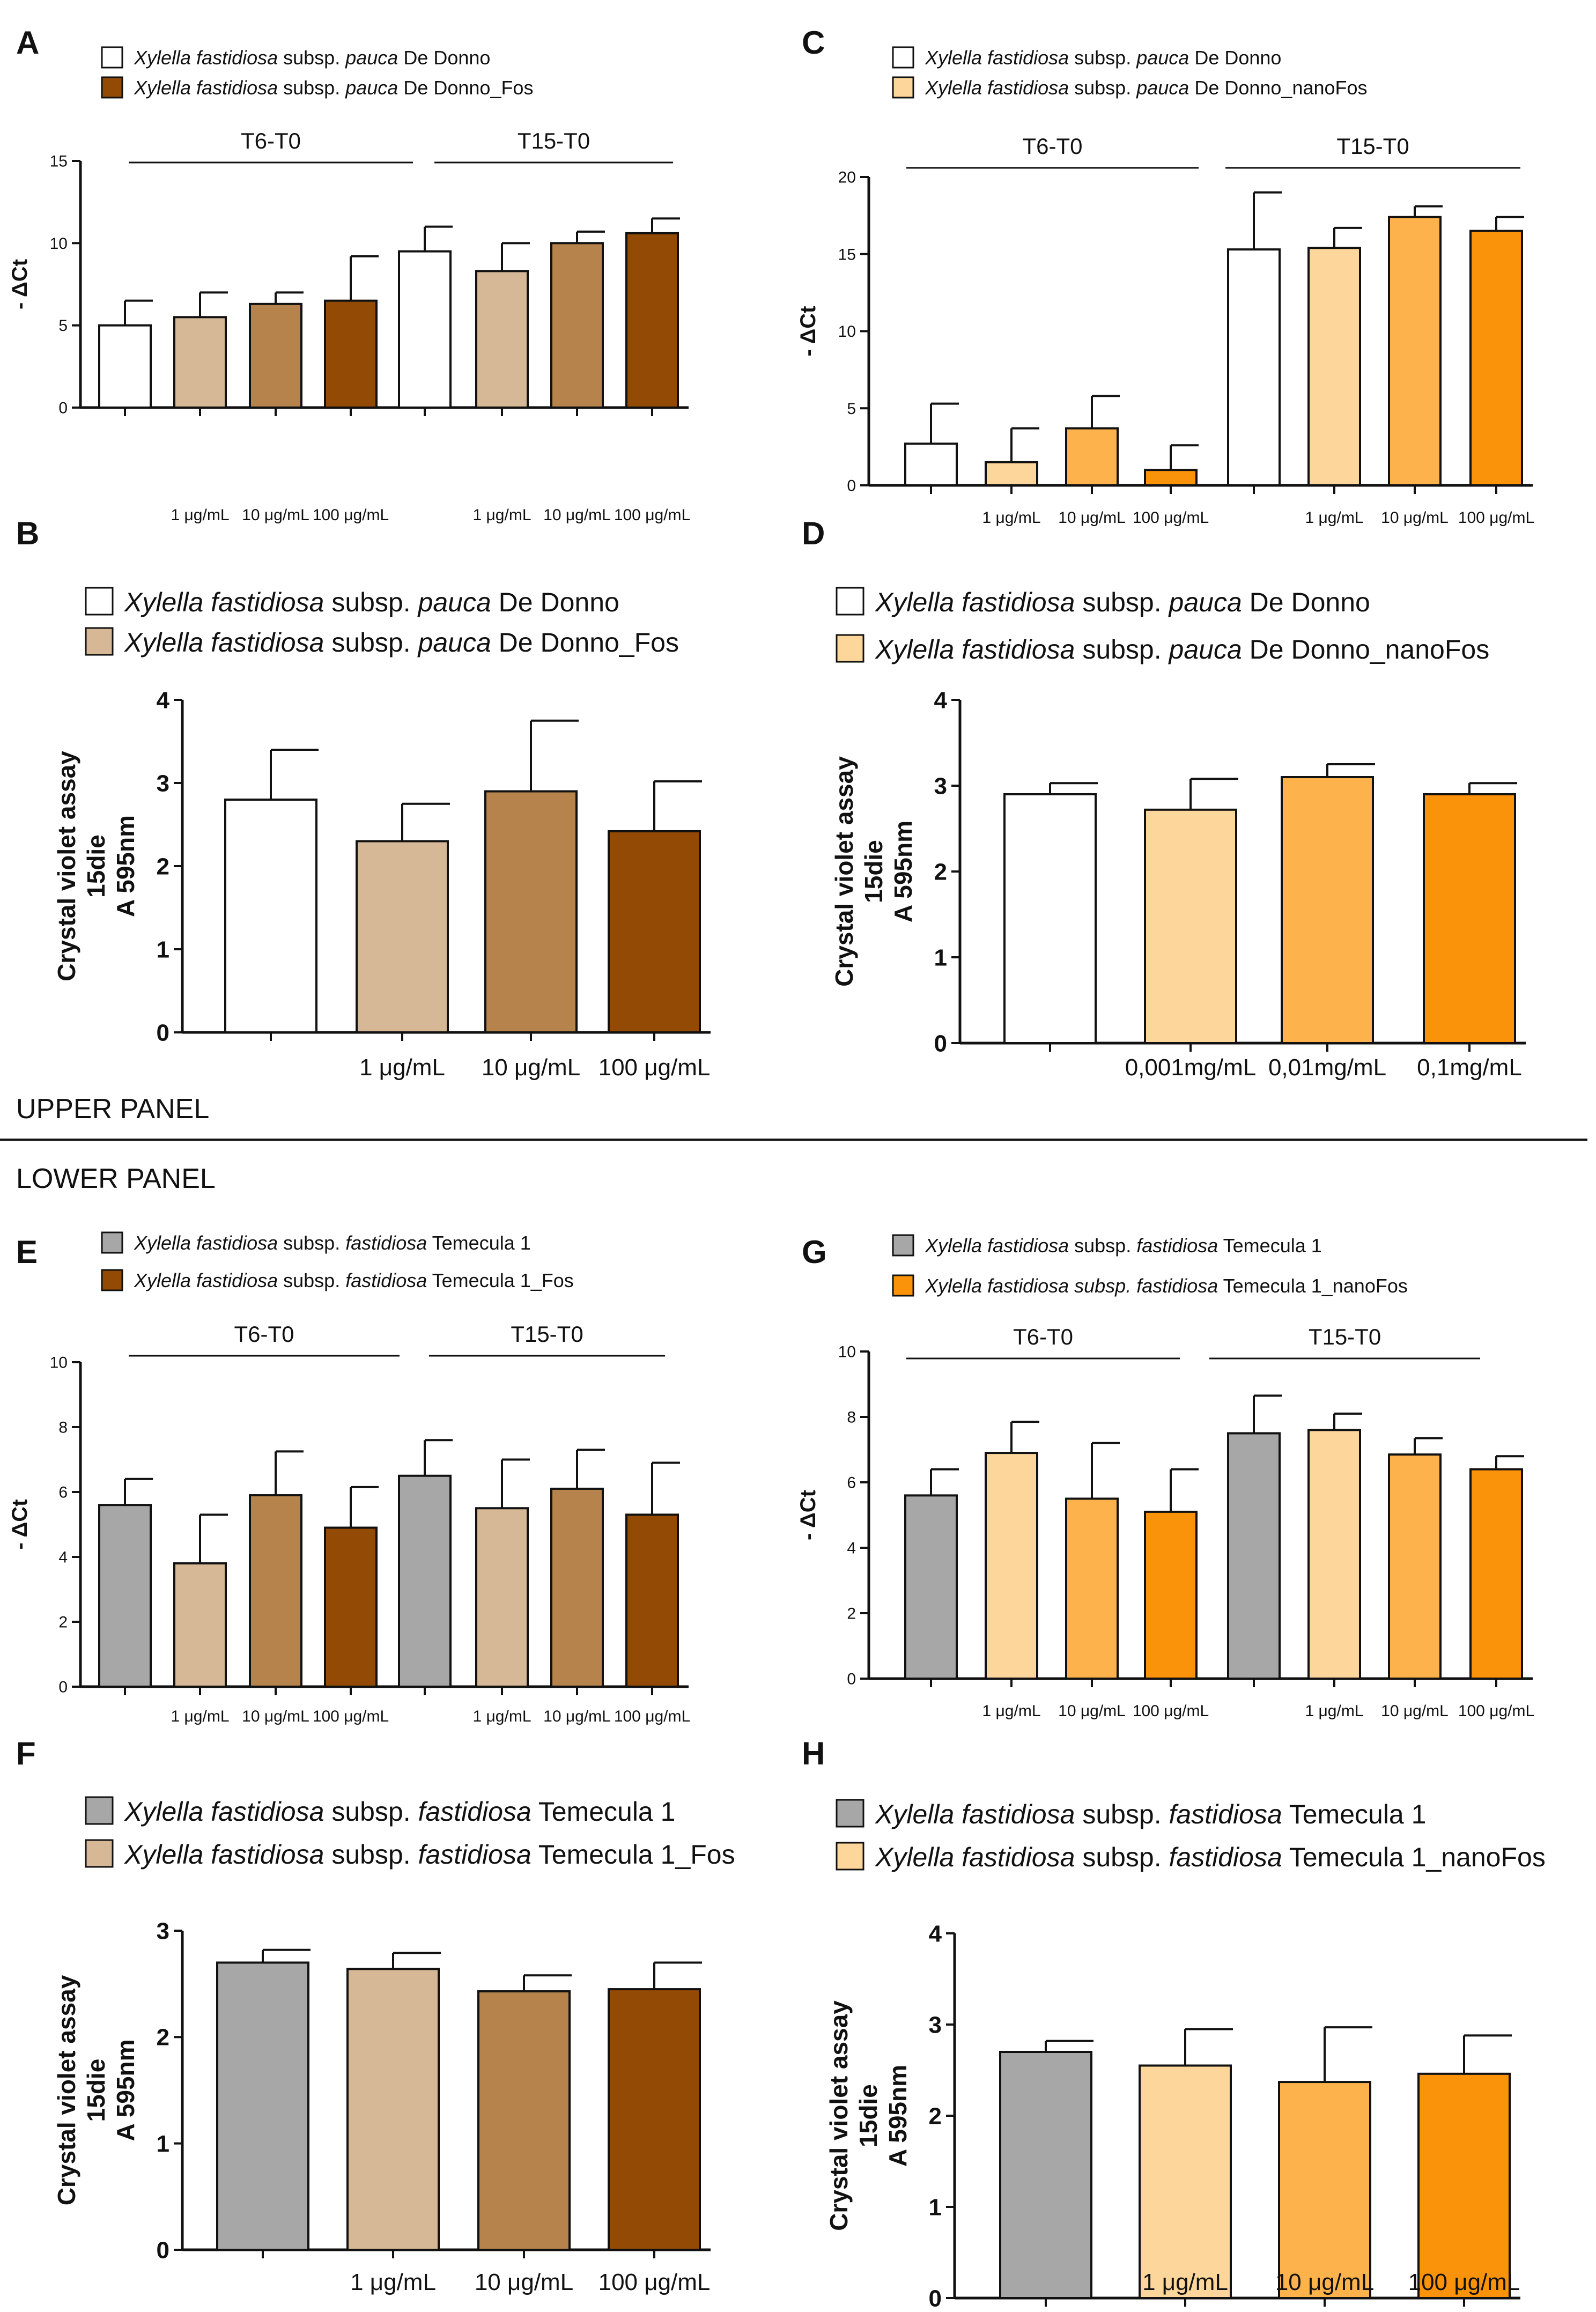 Image resolution: width=1596 pixels, height=2312 pixels. What do you see at coordinates (59, 244) in the screenshot?
I see `y-tick-label-a-2: 10` at bounding box center [59, 244].